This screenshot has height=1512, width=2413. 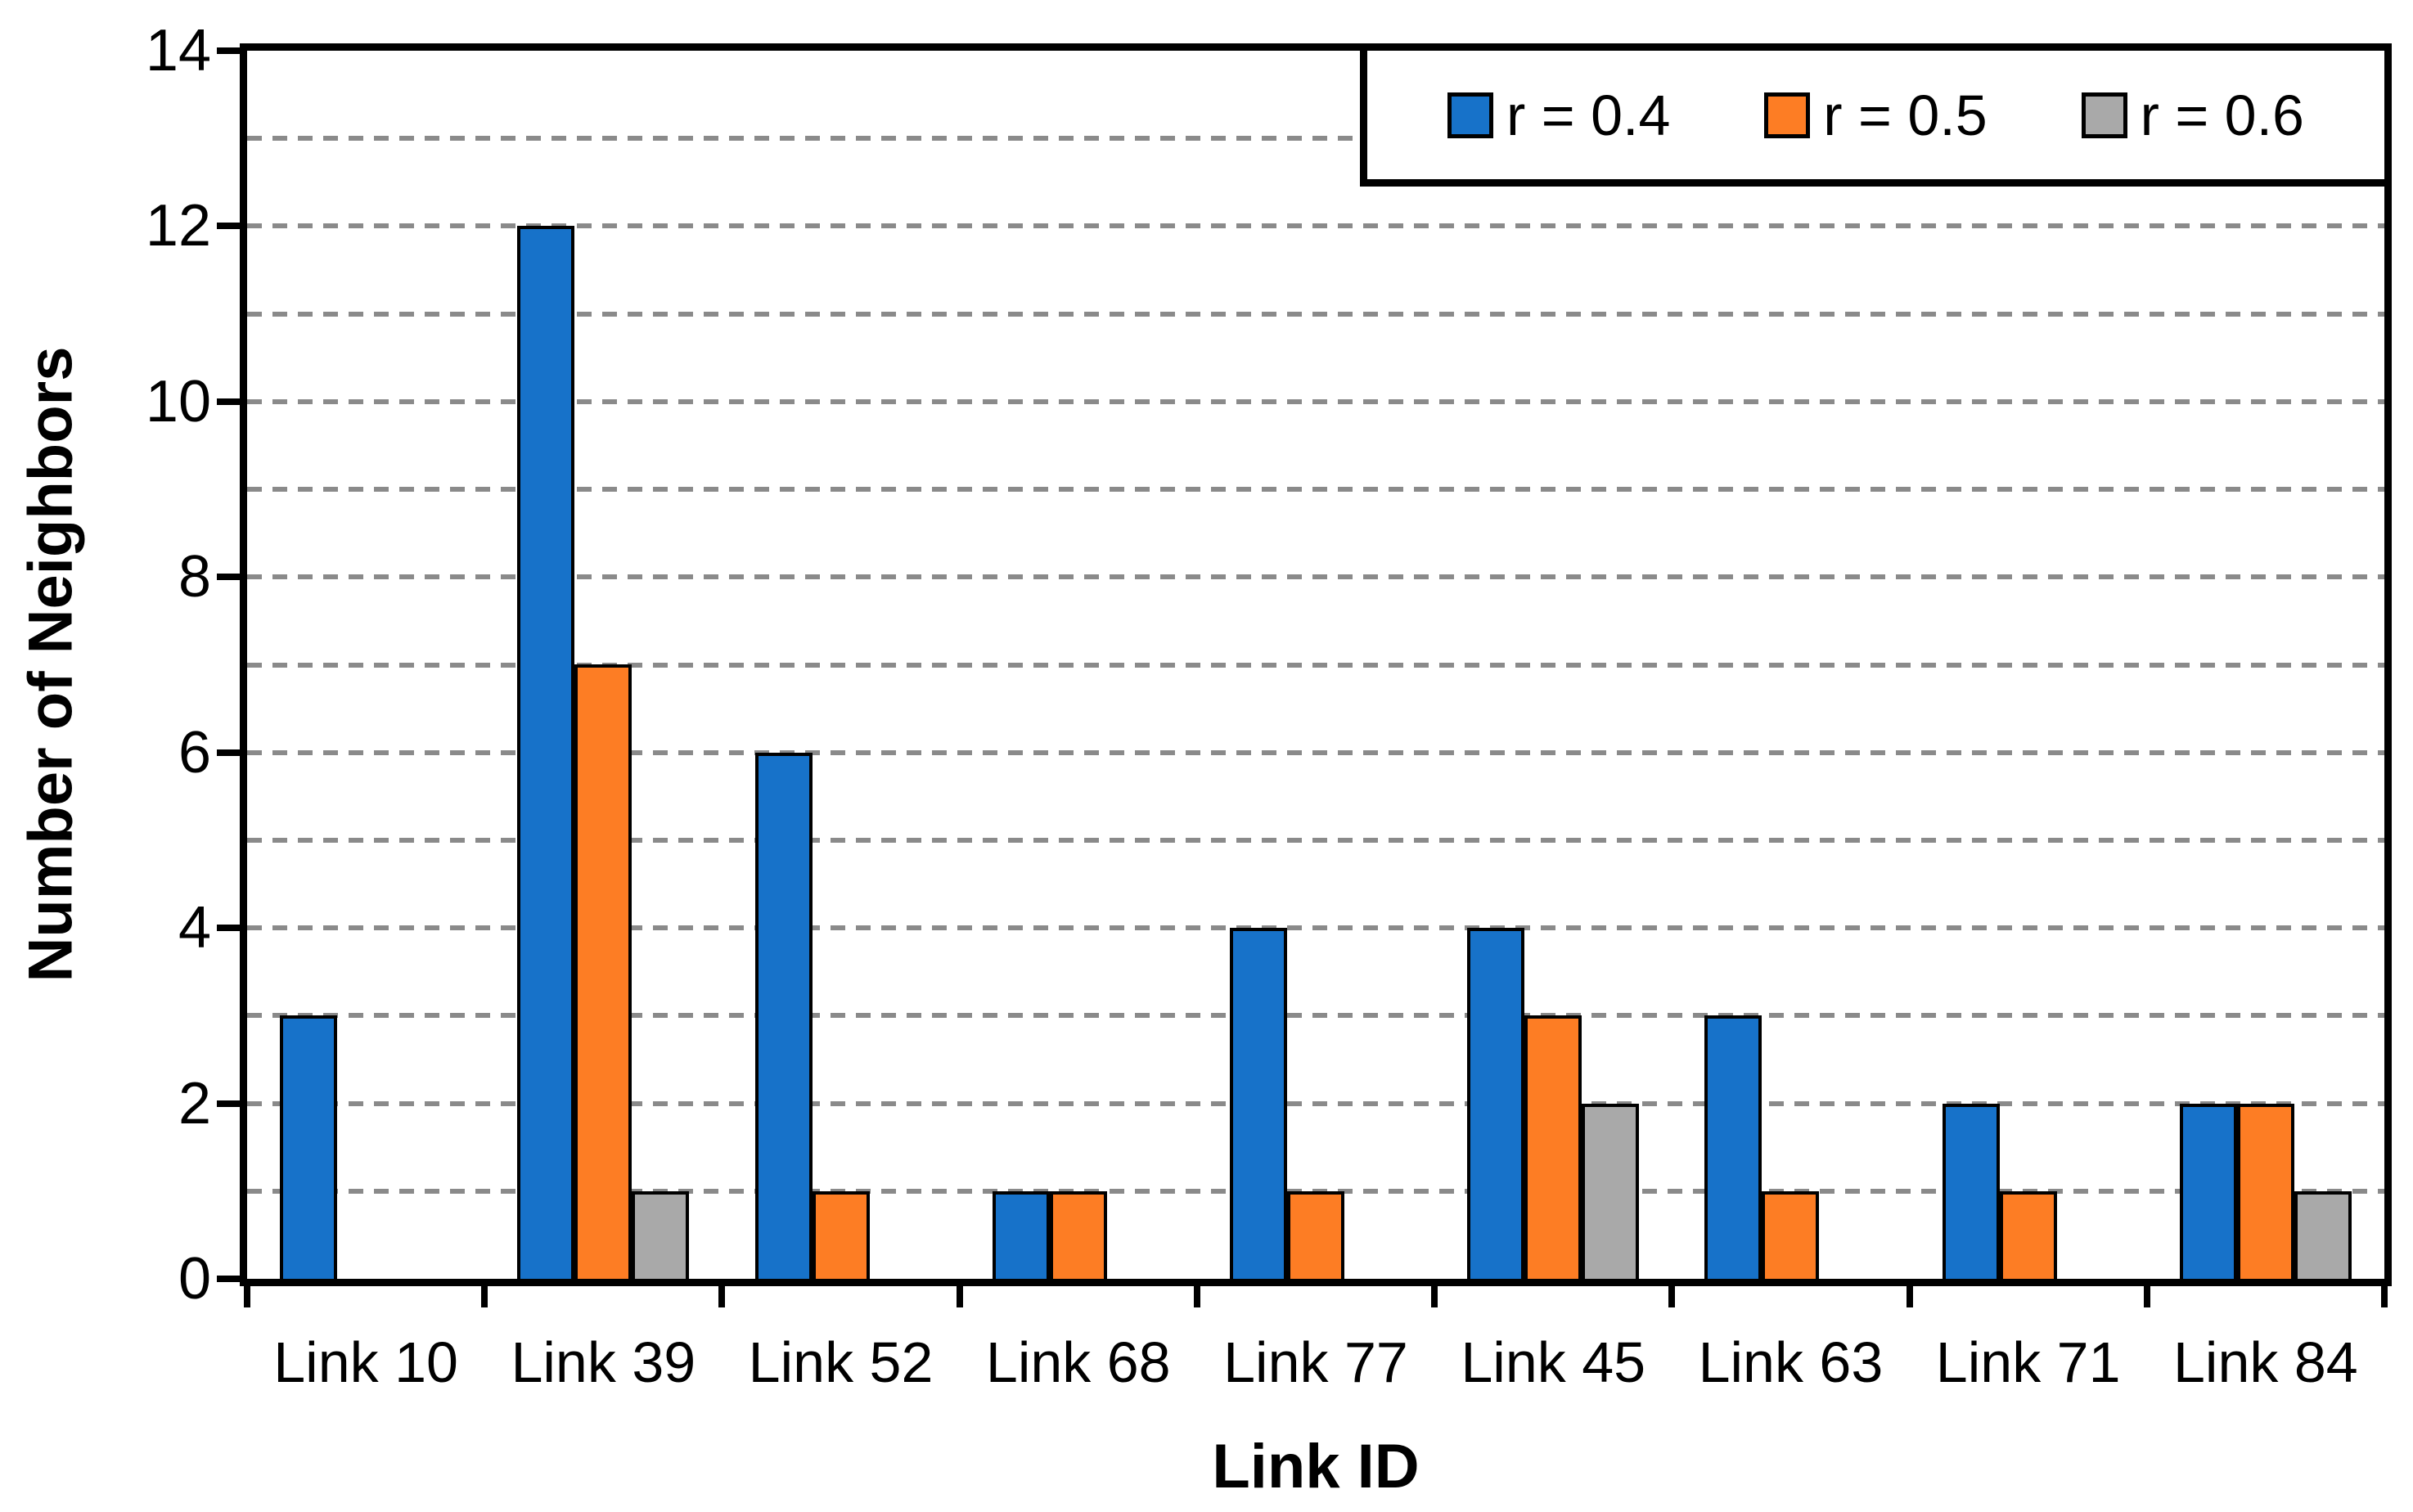 What do you see at coordinates (178, 401) in the screenshot?
I see `y-tick-label: 10` at bounding box center [178, 401].